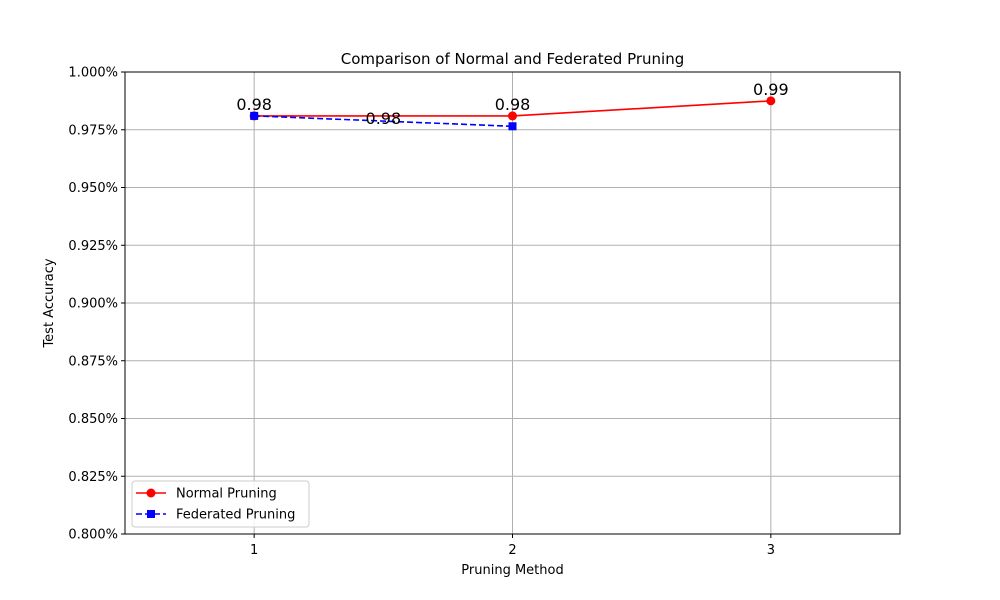 This screenshot has height=600, width=1000. Describe the element at coordinates (235, 515) in the screenshot. I see `legend-label: Federated Pruning` at that location.